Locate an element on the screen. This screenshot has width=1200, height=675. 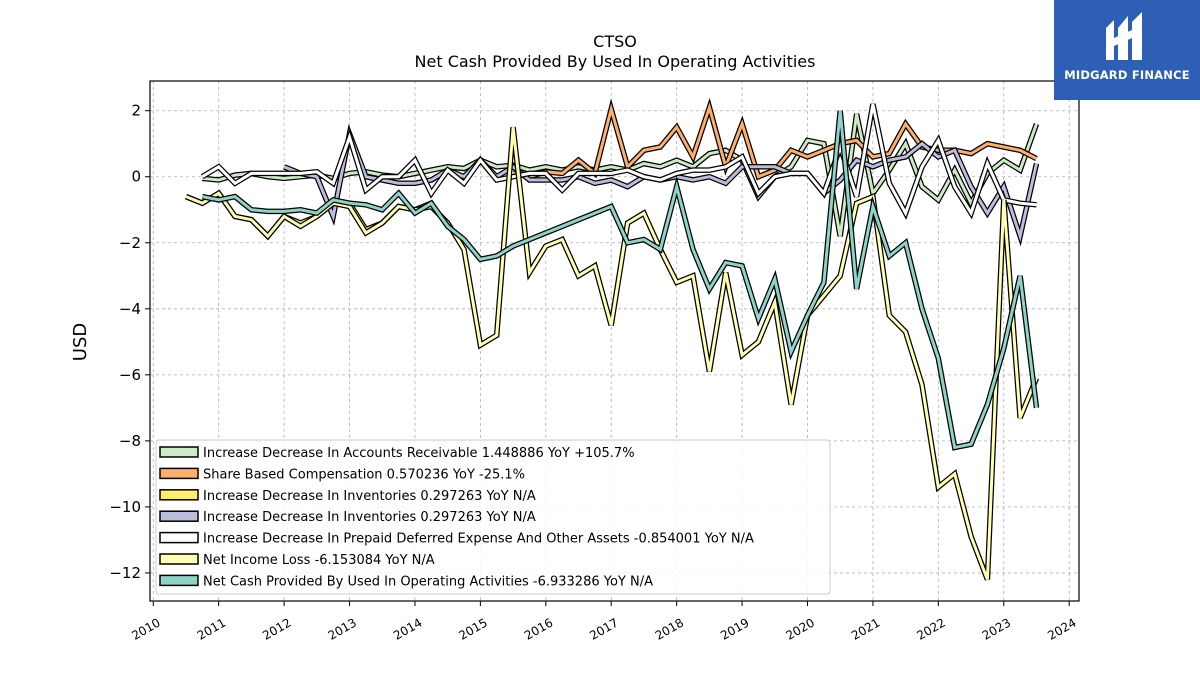
brand-logo: MIDGARD FINANCE is located at coordinates (1127, 50).